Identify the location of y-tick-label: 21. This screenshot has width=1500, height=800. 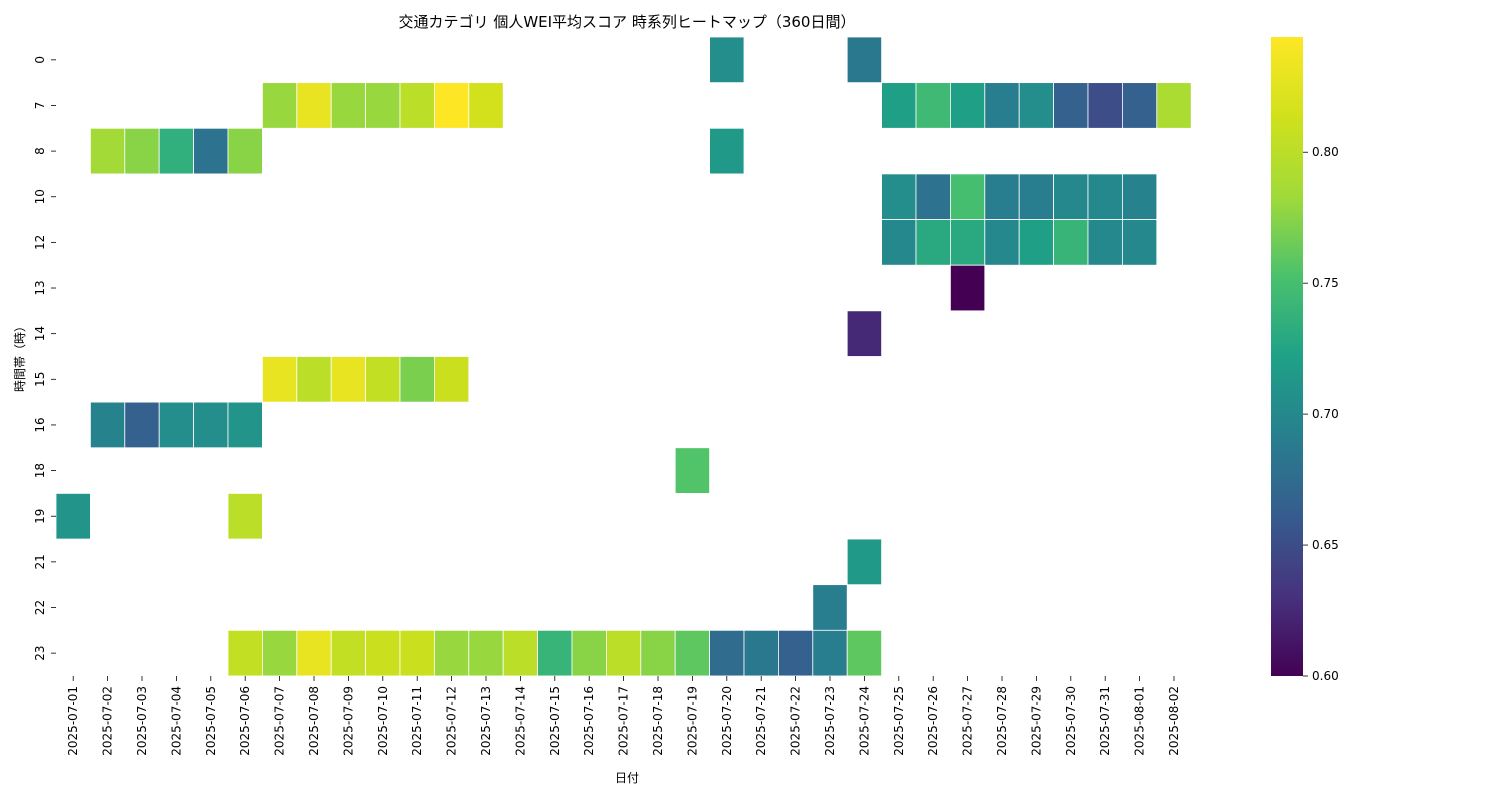
(40, 561).